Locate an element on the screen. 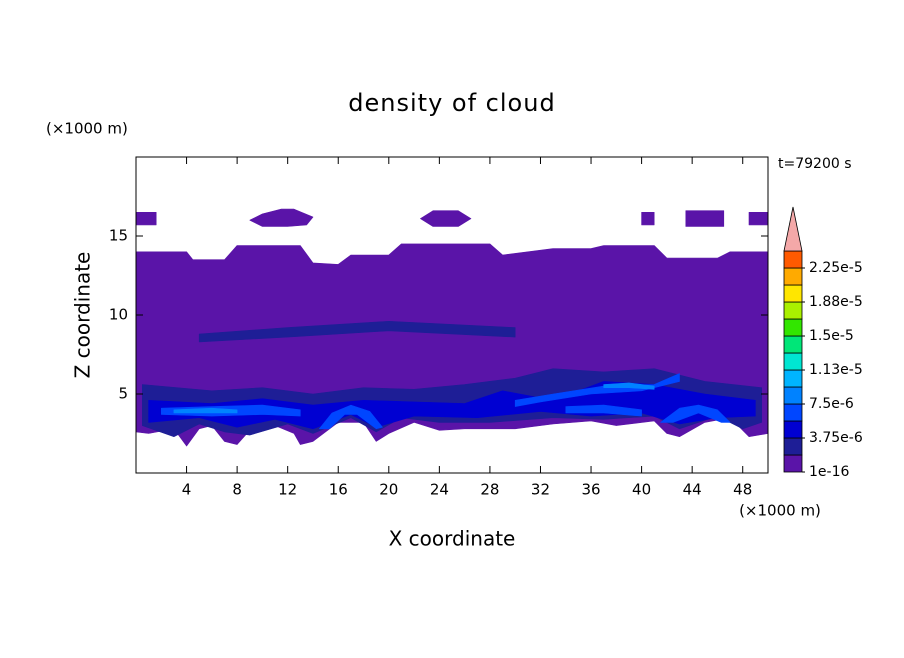 This screenshot has width=904, height=658. colorbar-label: 1.5e-5 is located at coordinates (831, 336).